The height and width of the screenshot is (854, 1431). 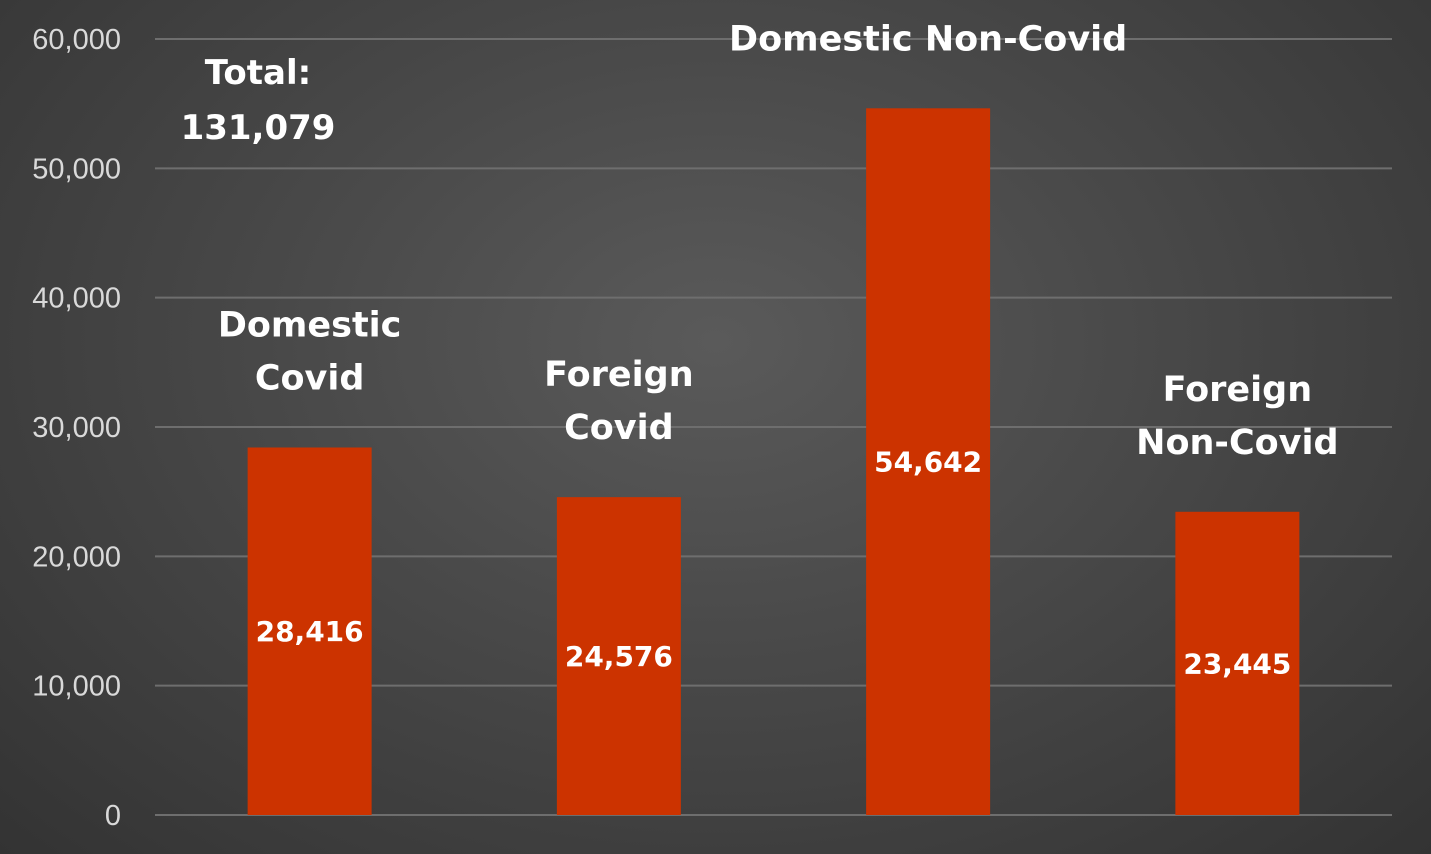 I want to click on data-label: 54,642, so click(x=928, y=462).